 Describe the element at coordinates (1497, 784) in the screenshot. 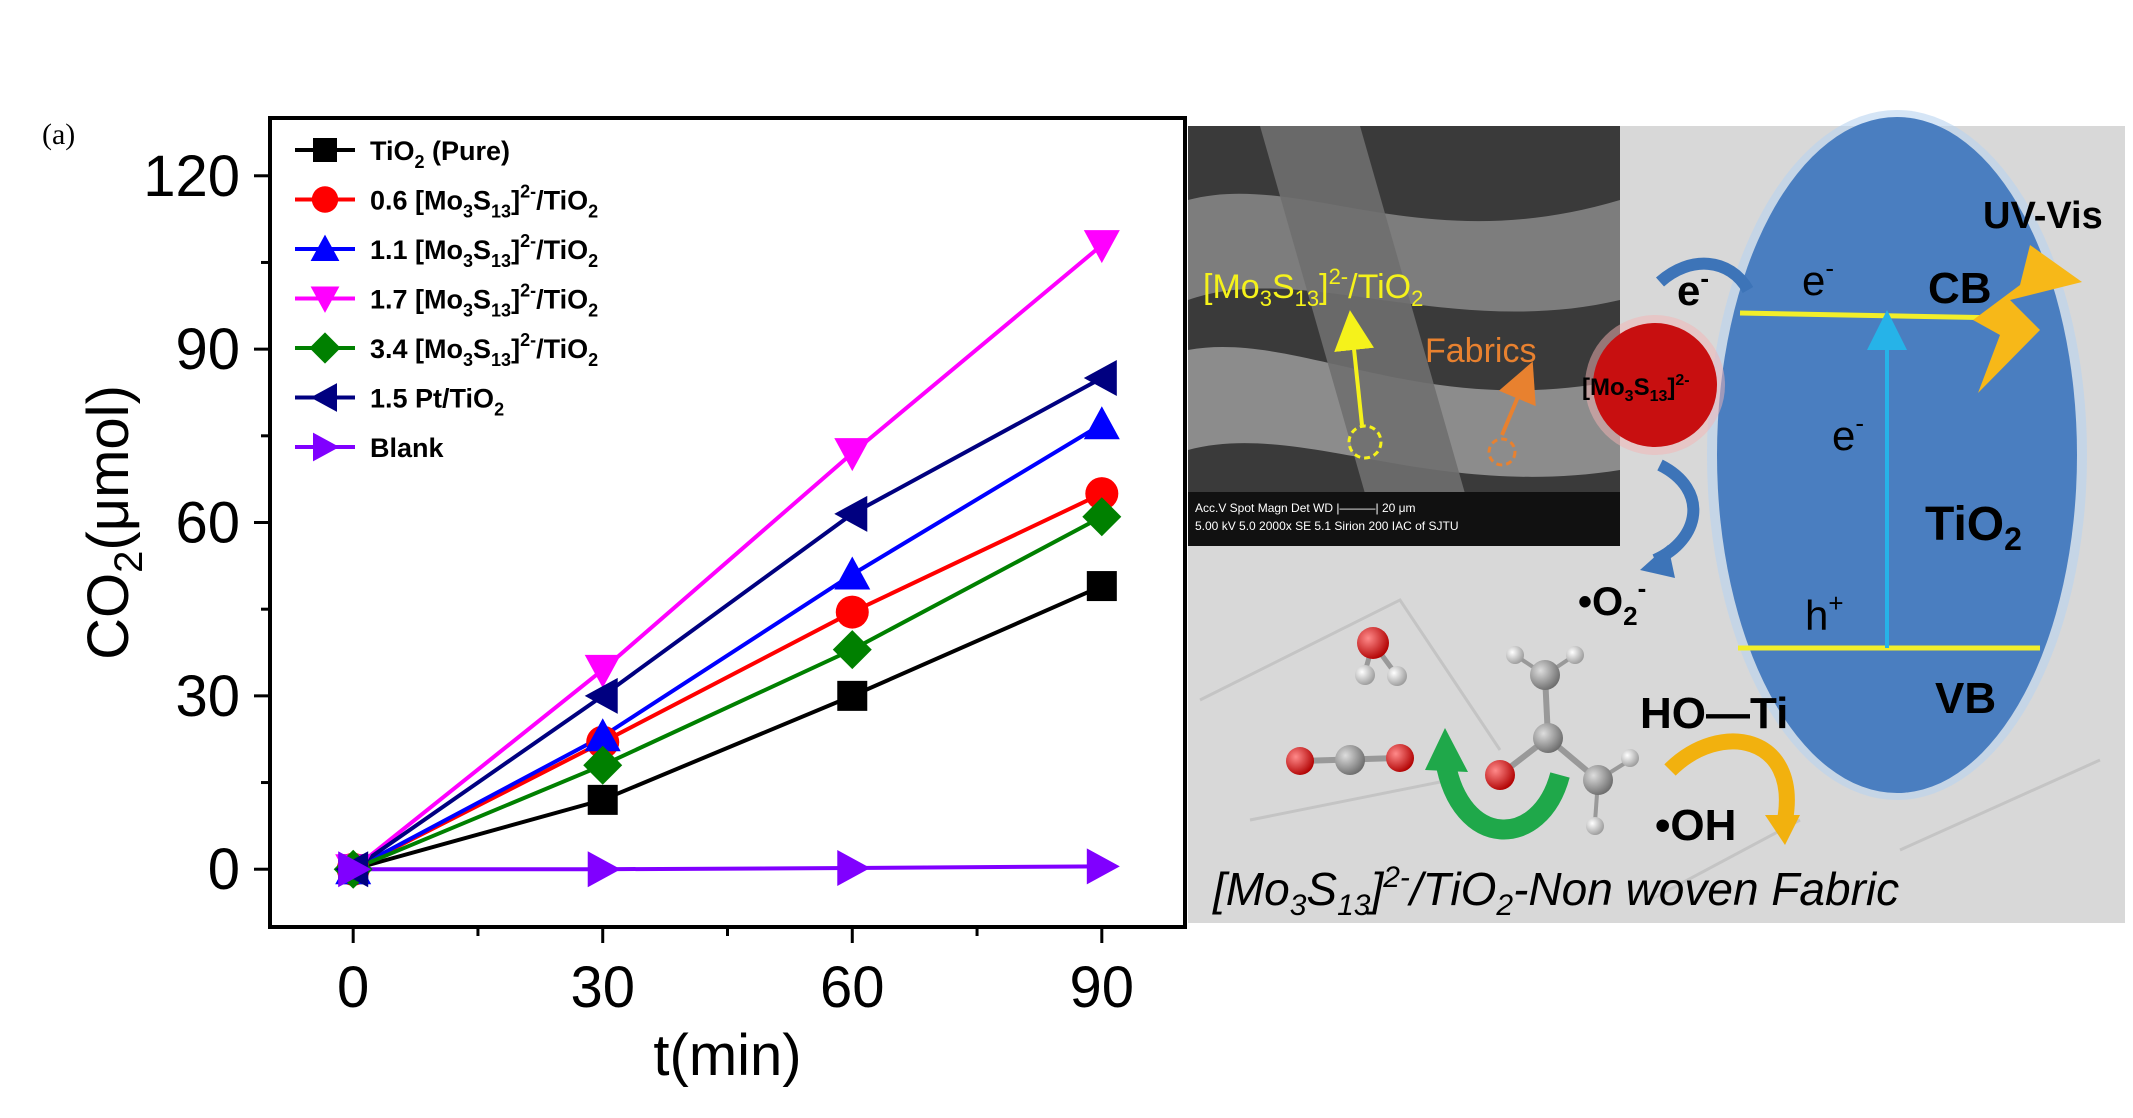

I see `cycle-arrow` at that location.